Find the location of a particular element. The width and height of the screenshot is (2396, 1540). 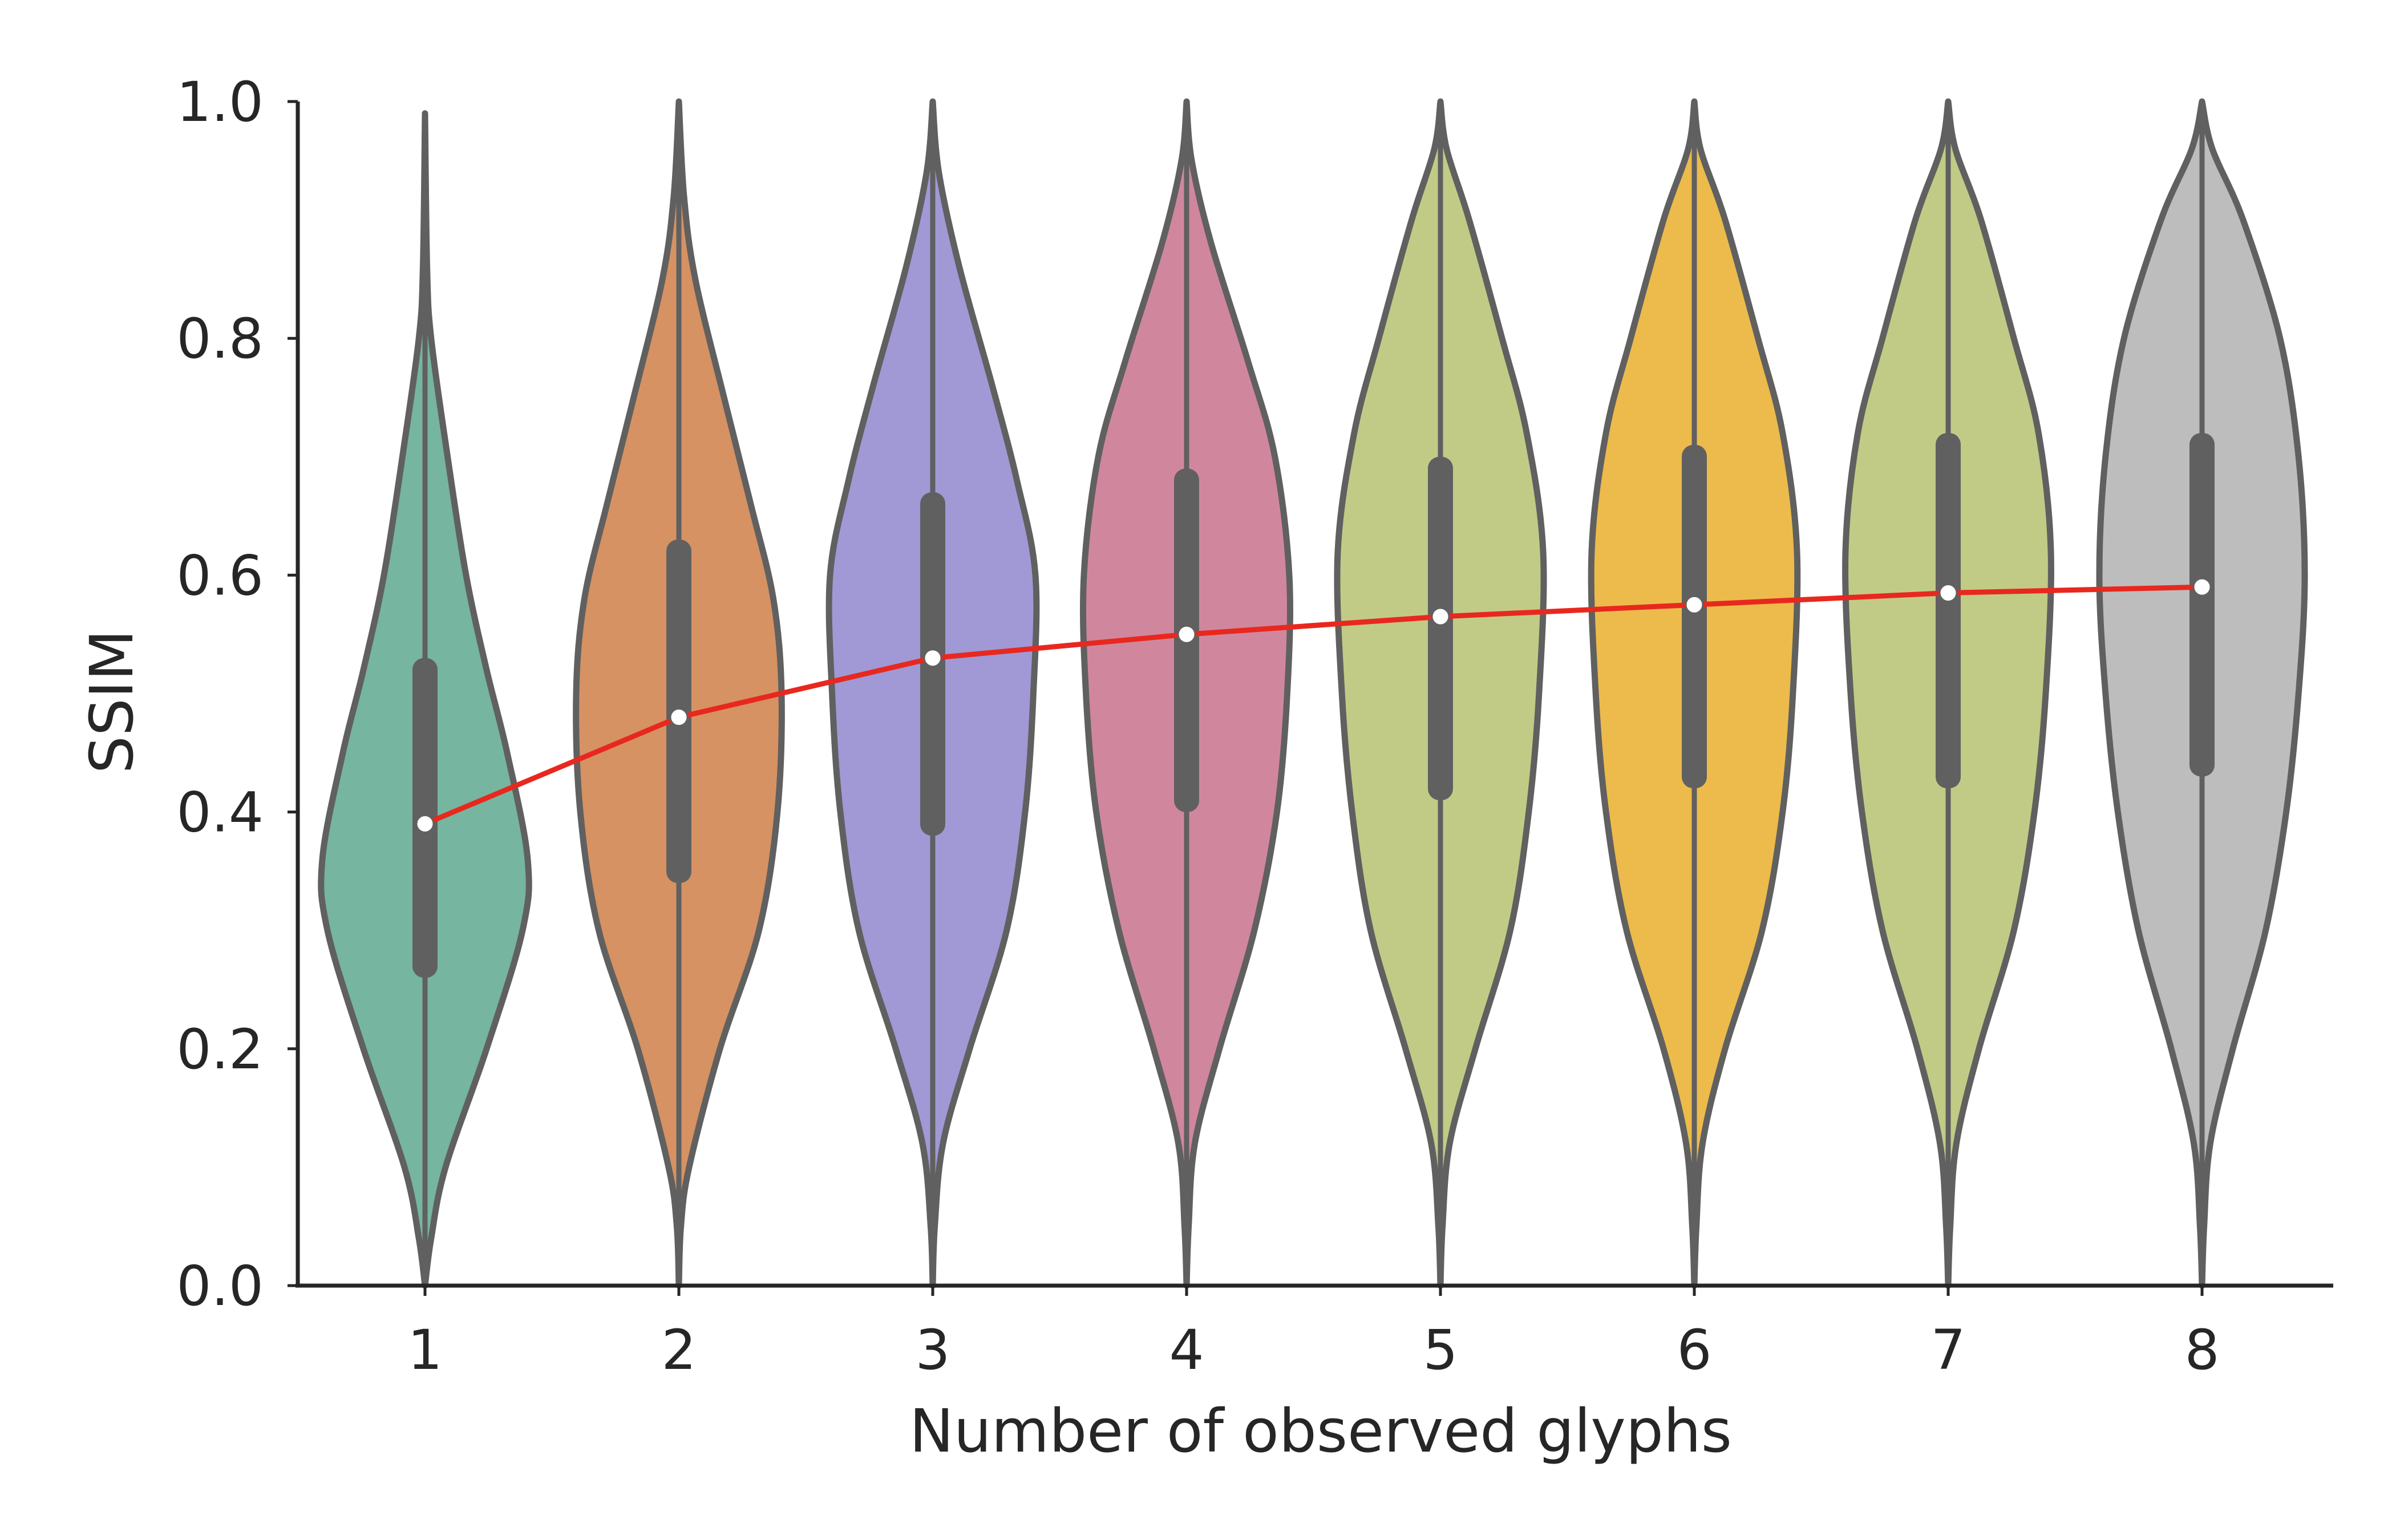

y-tick-label: 0.6 is located at coordinates (220, 576).